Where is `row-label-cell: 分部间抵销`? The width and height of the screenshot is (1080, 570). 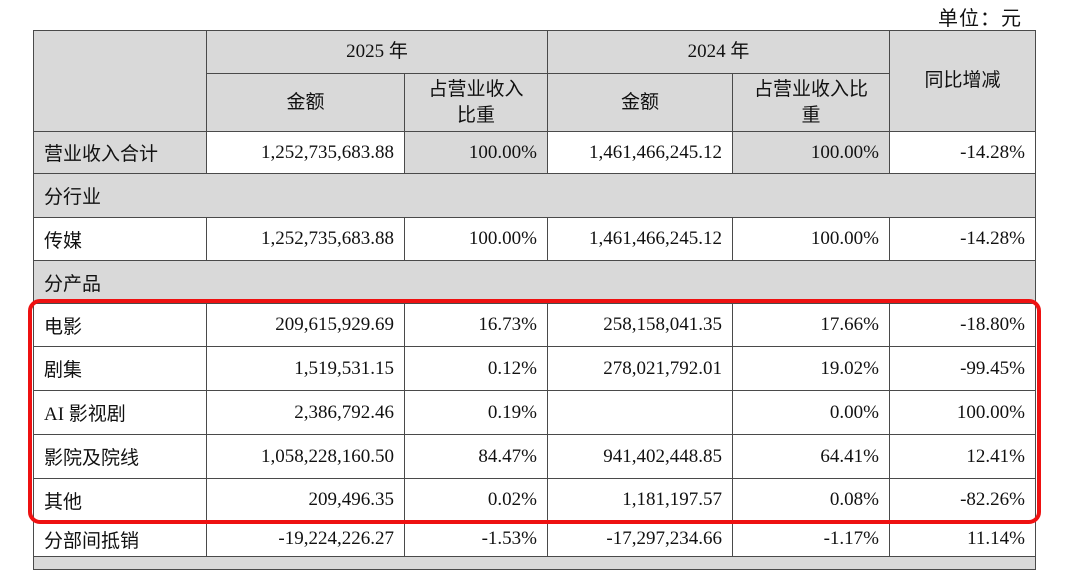 row-label-cell: 分部间抵销 is located at coordinates (120, 539).